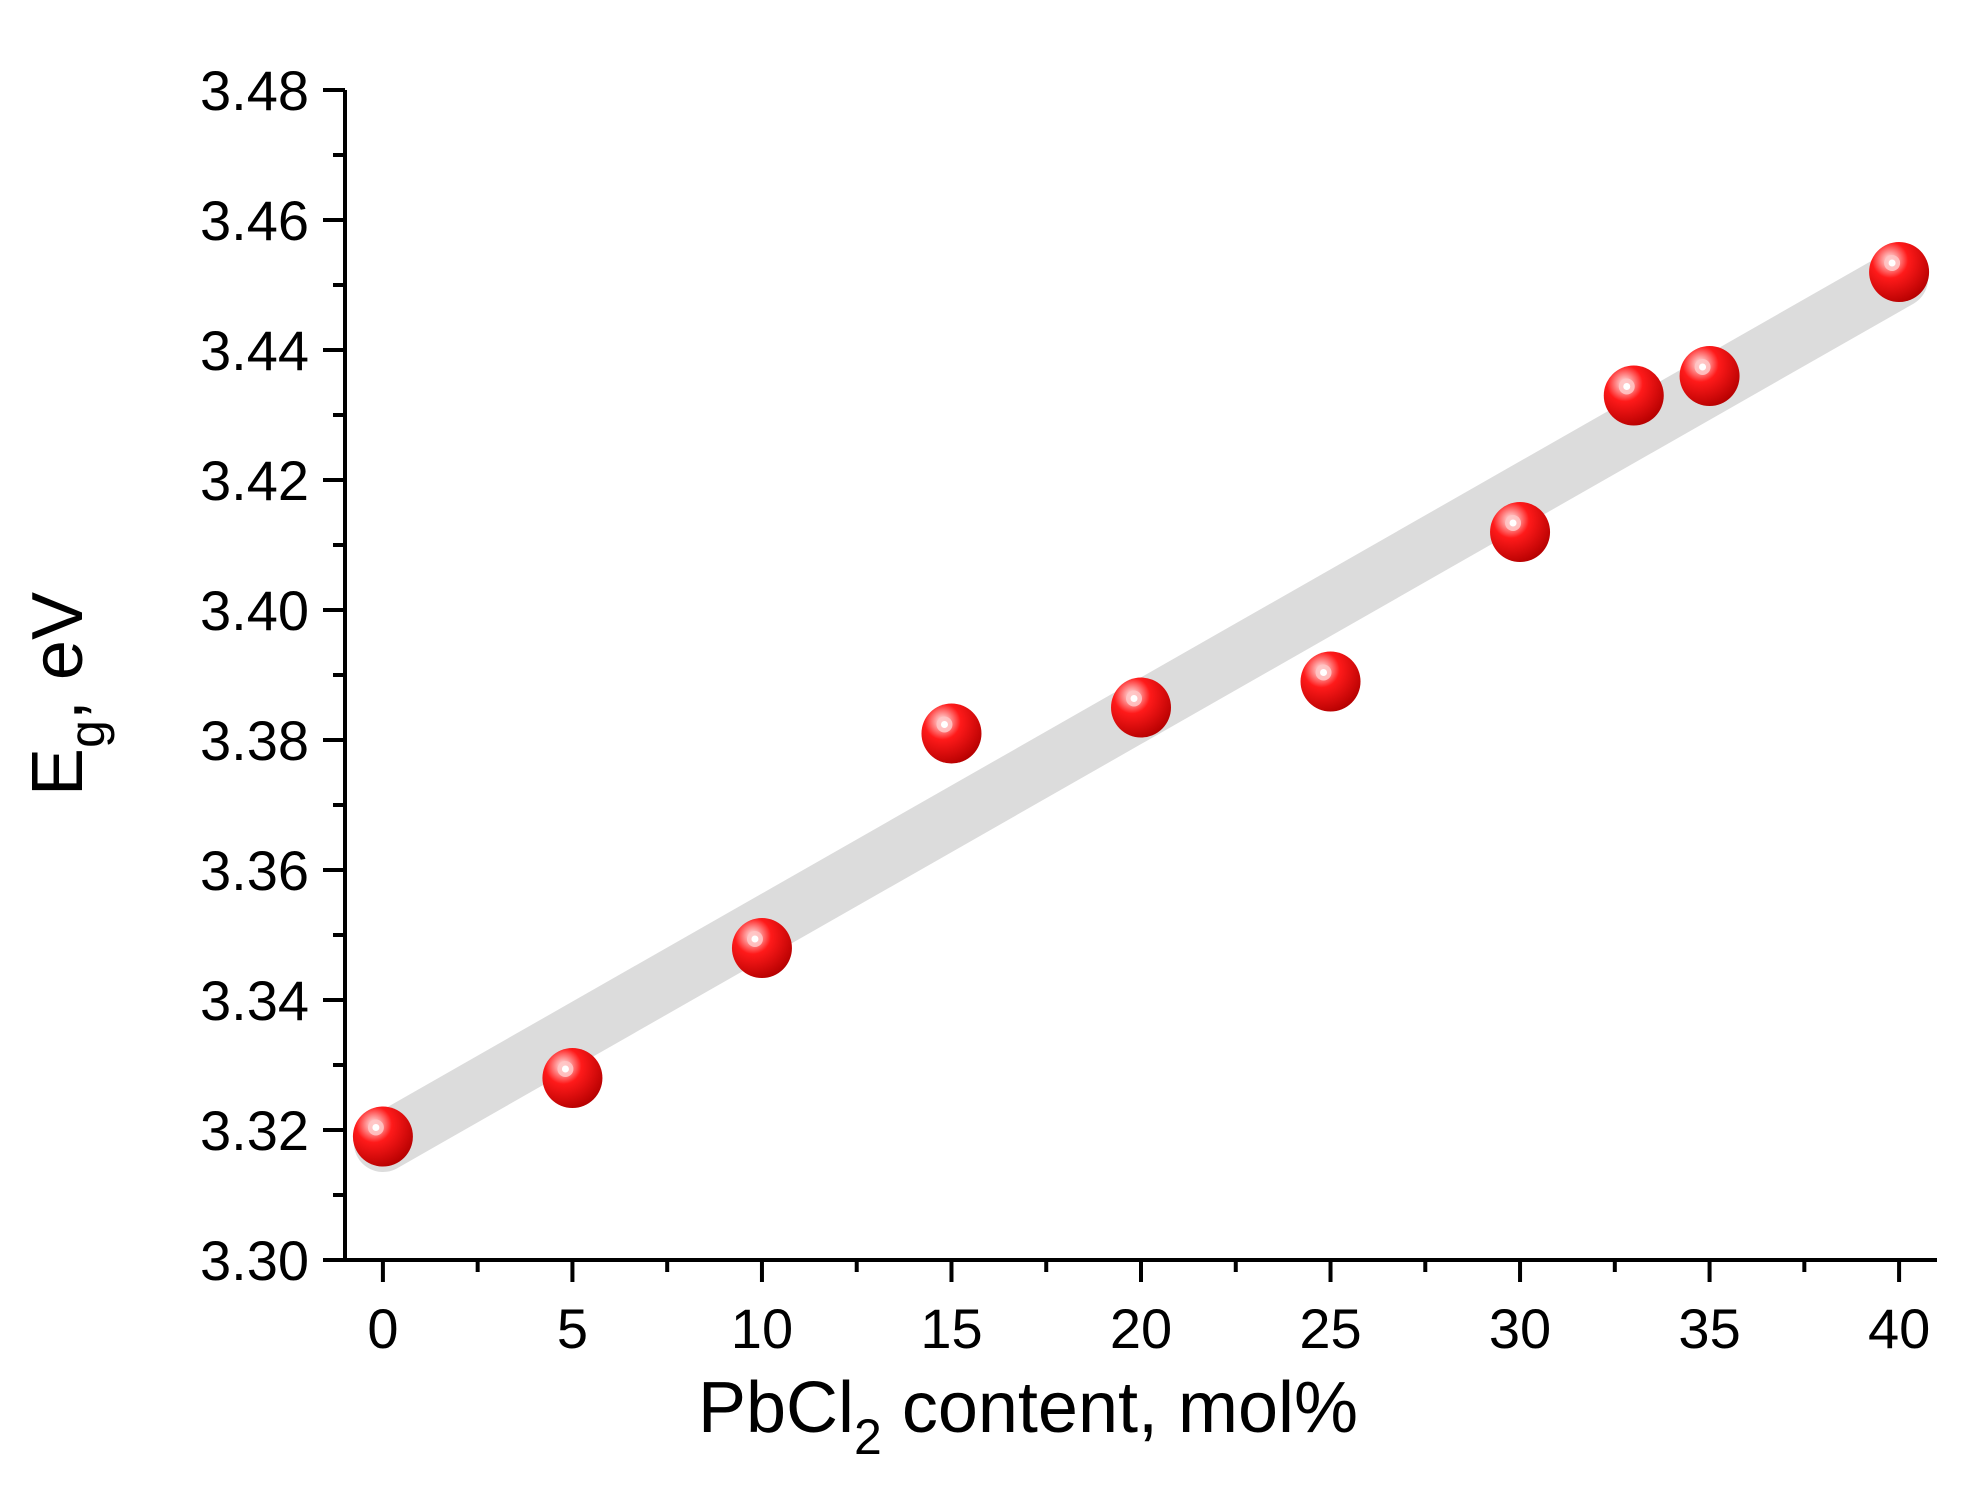 The height and width of the screenshot is (1494, 1975). I want to click on x-axis-title-main: PbCl, so click(776, 1408).